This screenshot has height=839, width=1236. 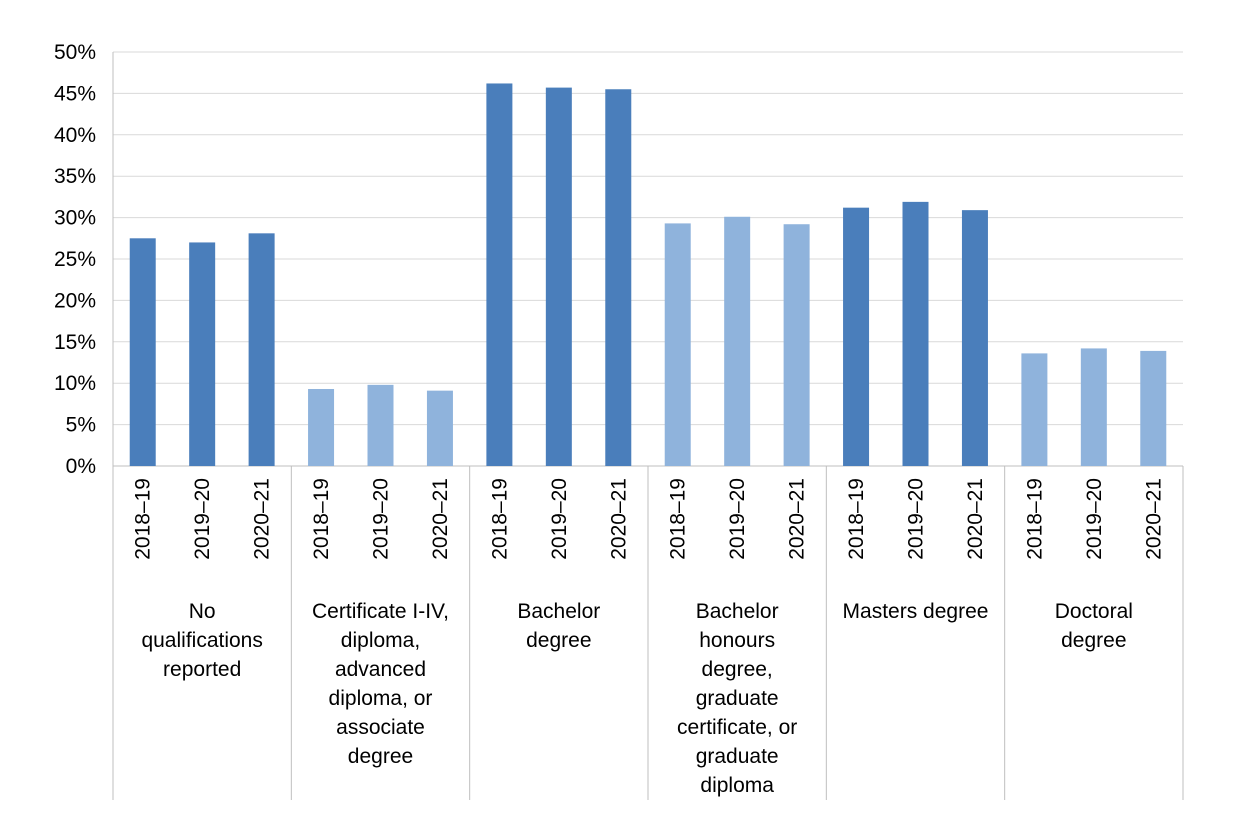 I want to click on y-tick-label: 10%, so click(x=75, y=383).